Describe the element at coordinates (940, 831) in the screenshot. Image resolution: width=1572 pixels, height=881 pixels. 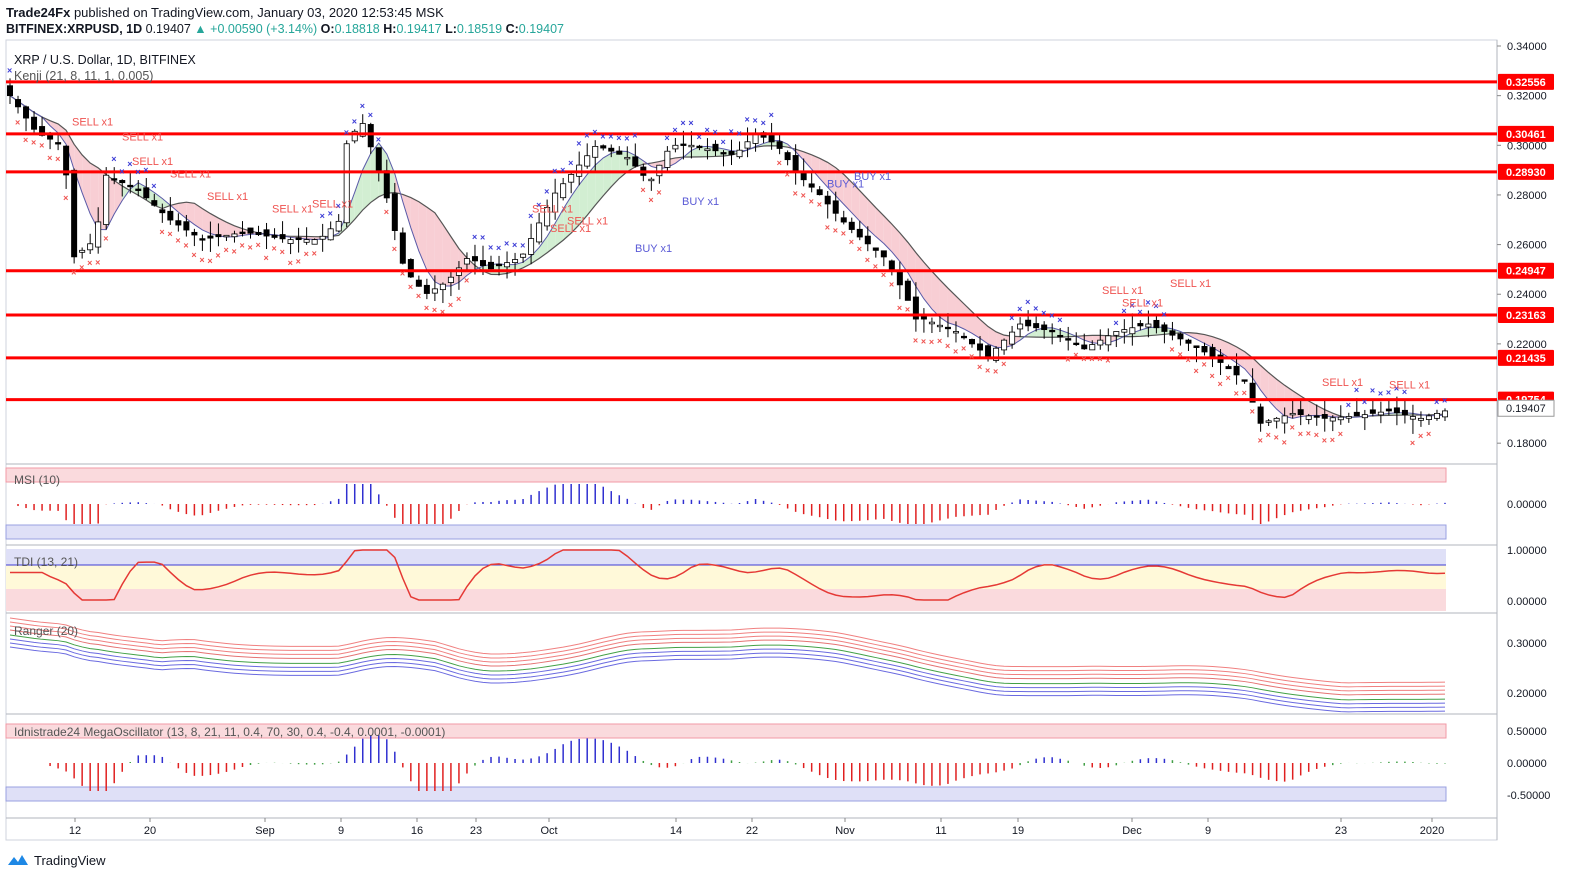
I see `time-axis-label: 11` at that location.